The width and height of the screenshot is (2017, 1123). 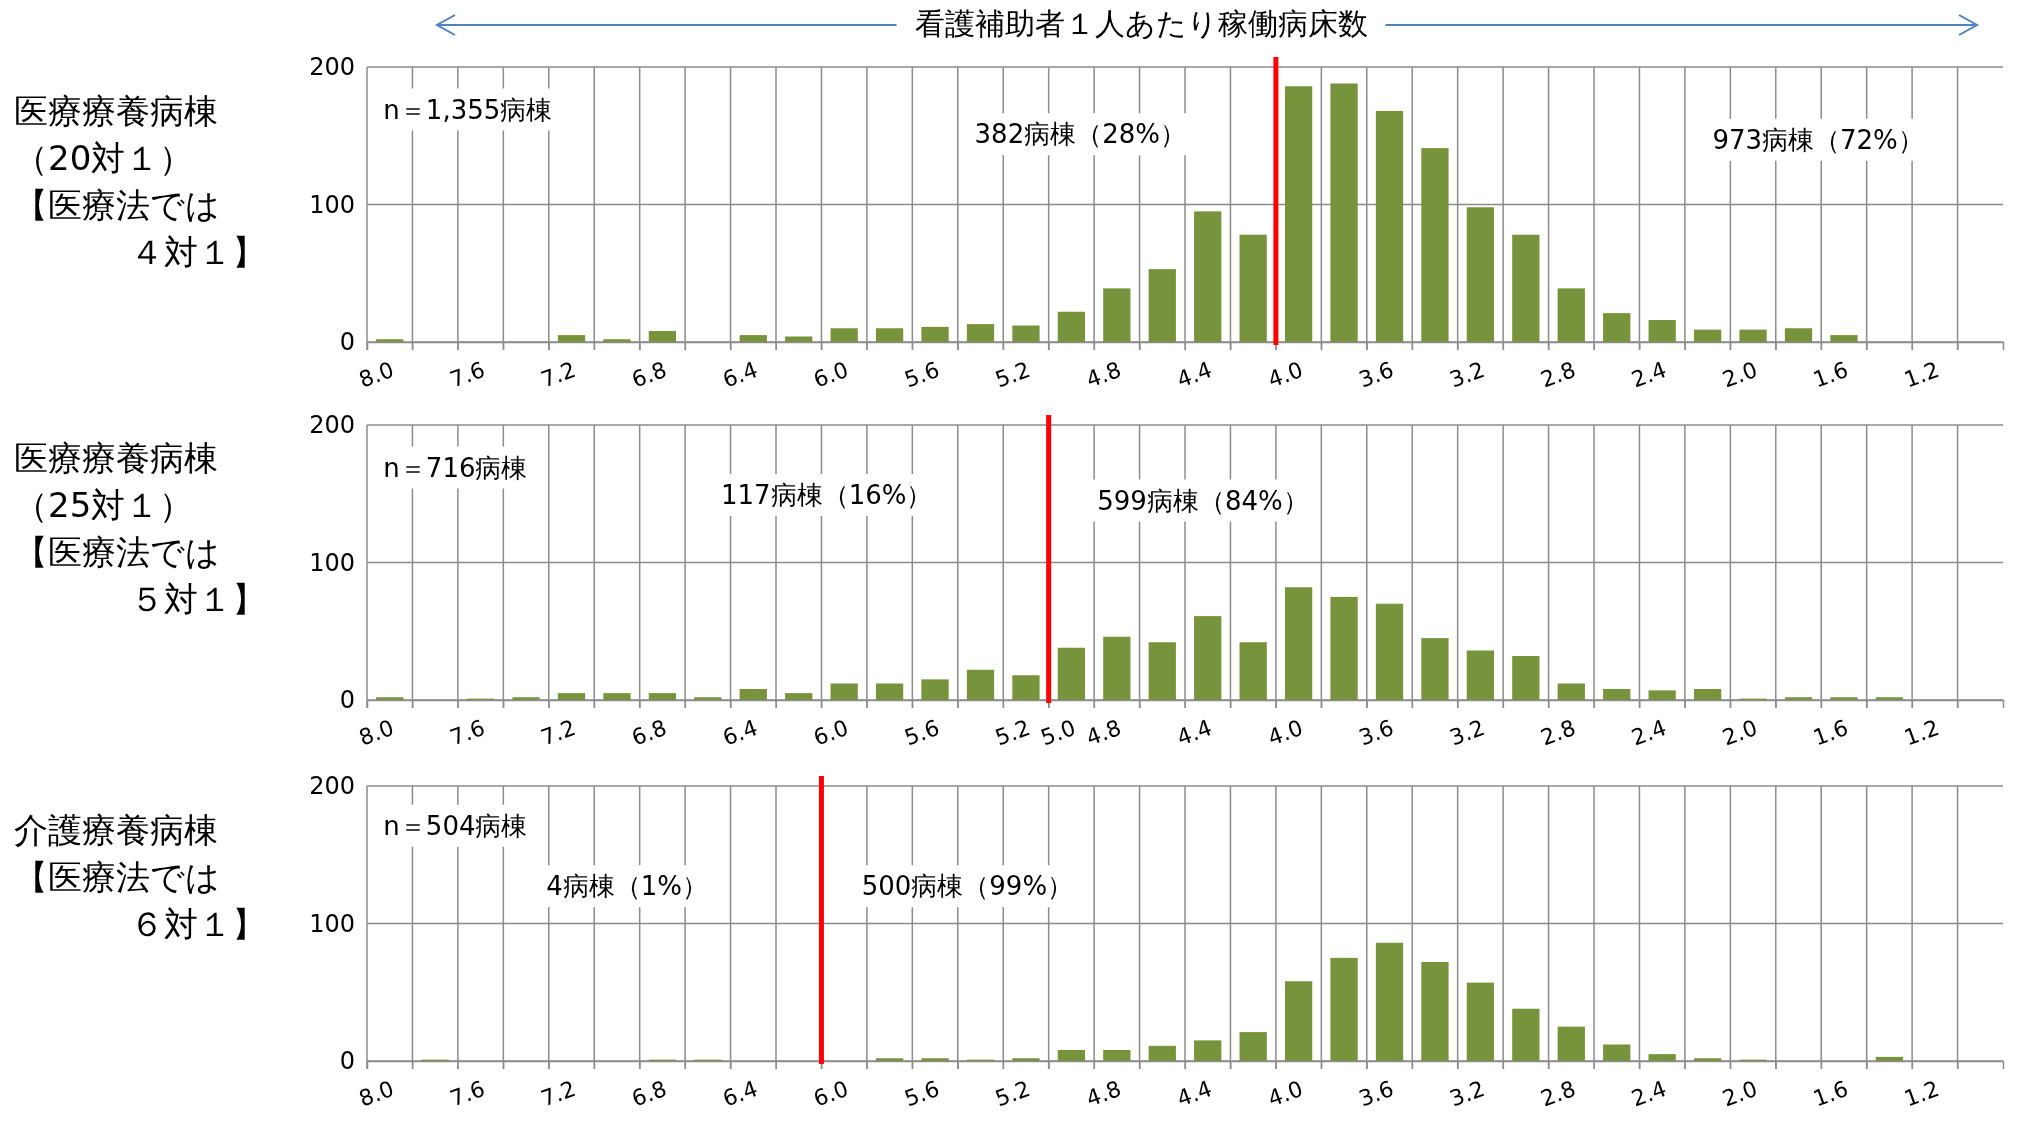 What do you see at coordinates (140, 528) in the screenshot?
I see `text: 医療療養病棟（25対１）【医療法では５対１】` at bounding box center [140, 528].